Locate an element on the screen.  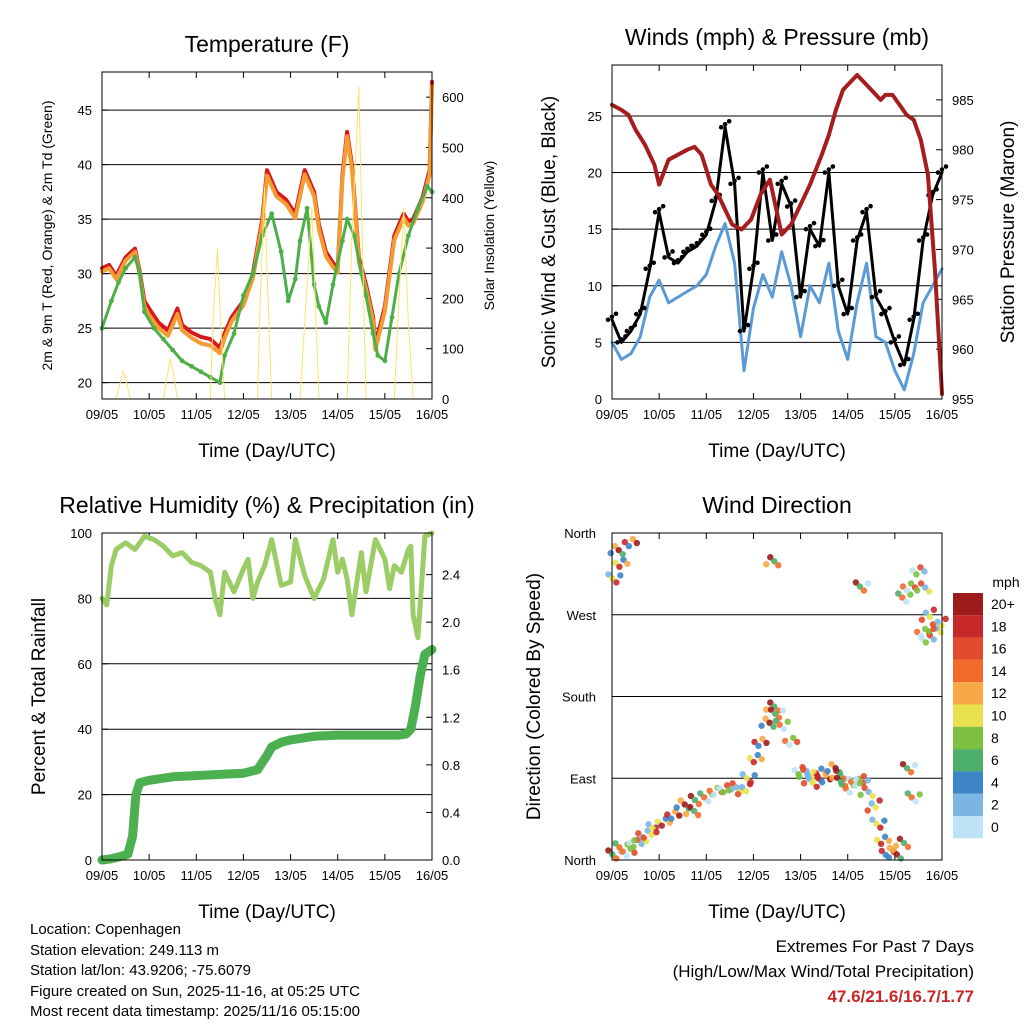
y-tick-label-temperature: 30 is located at coordinates (85, 274).